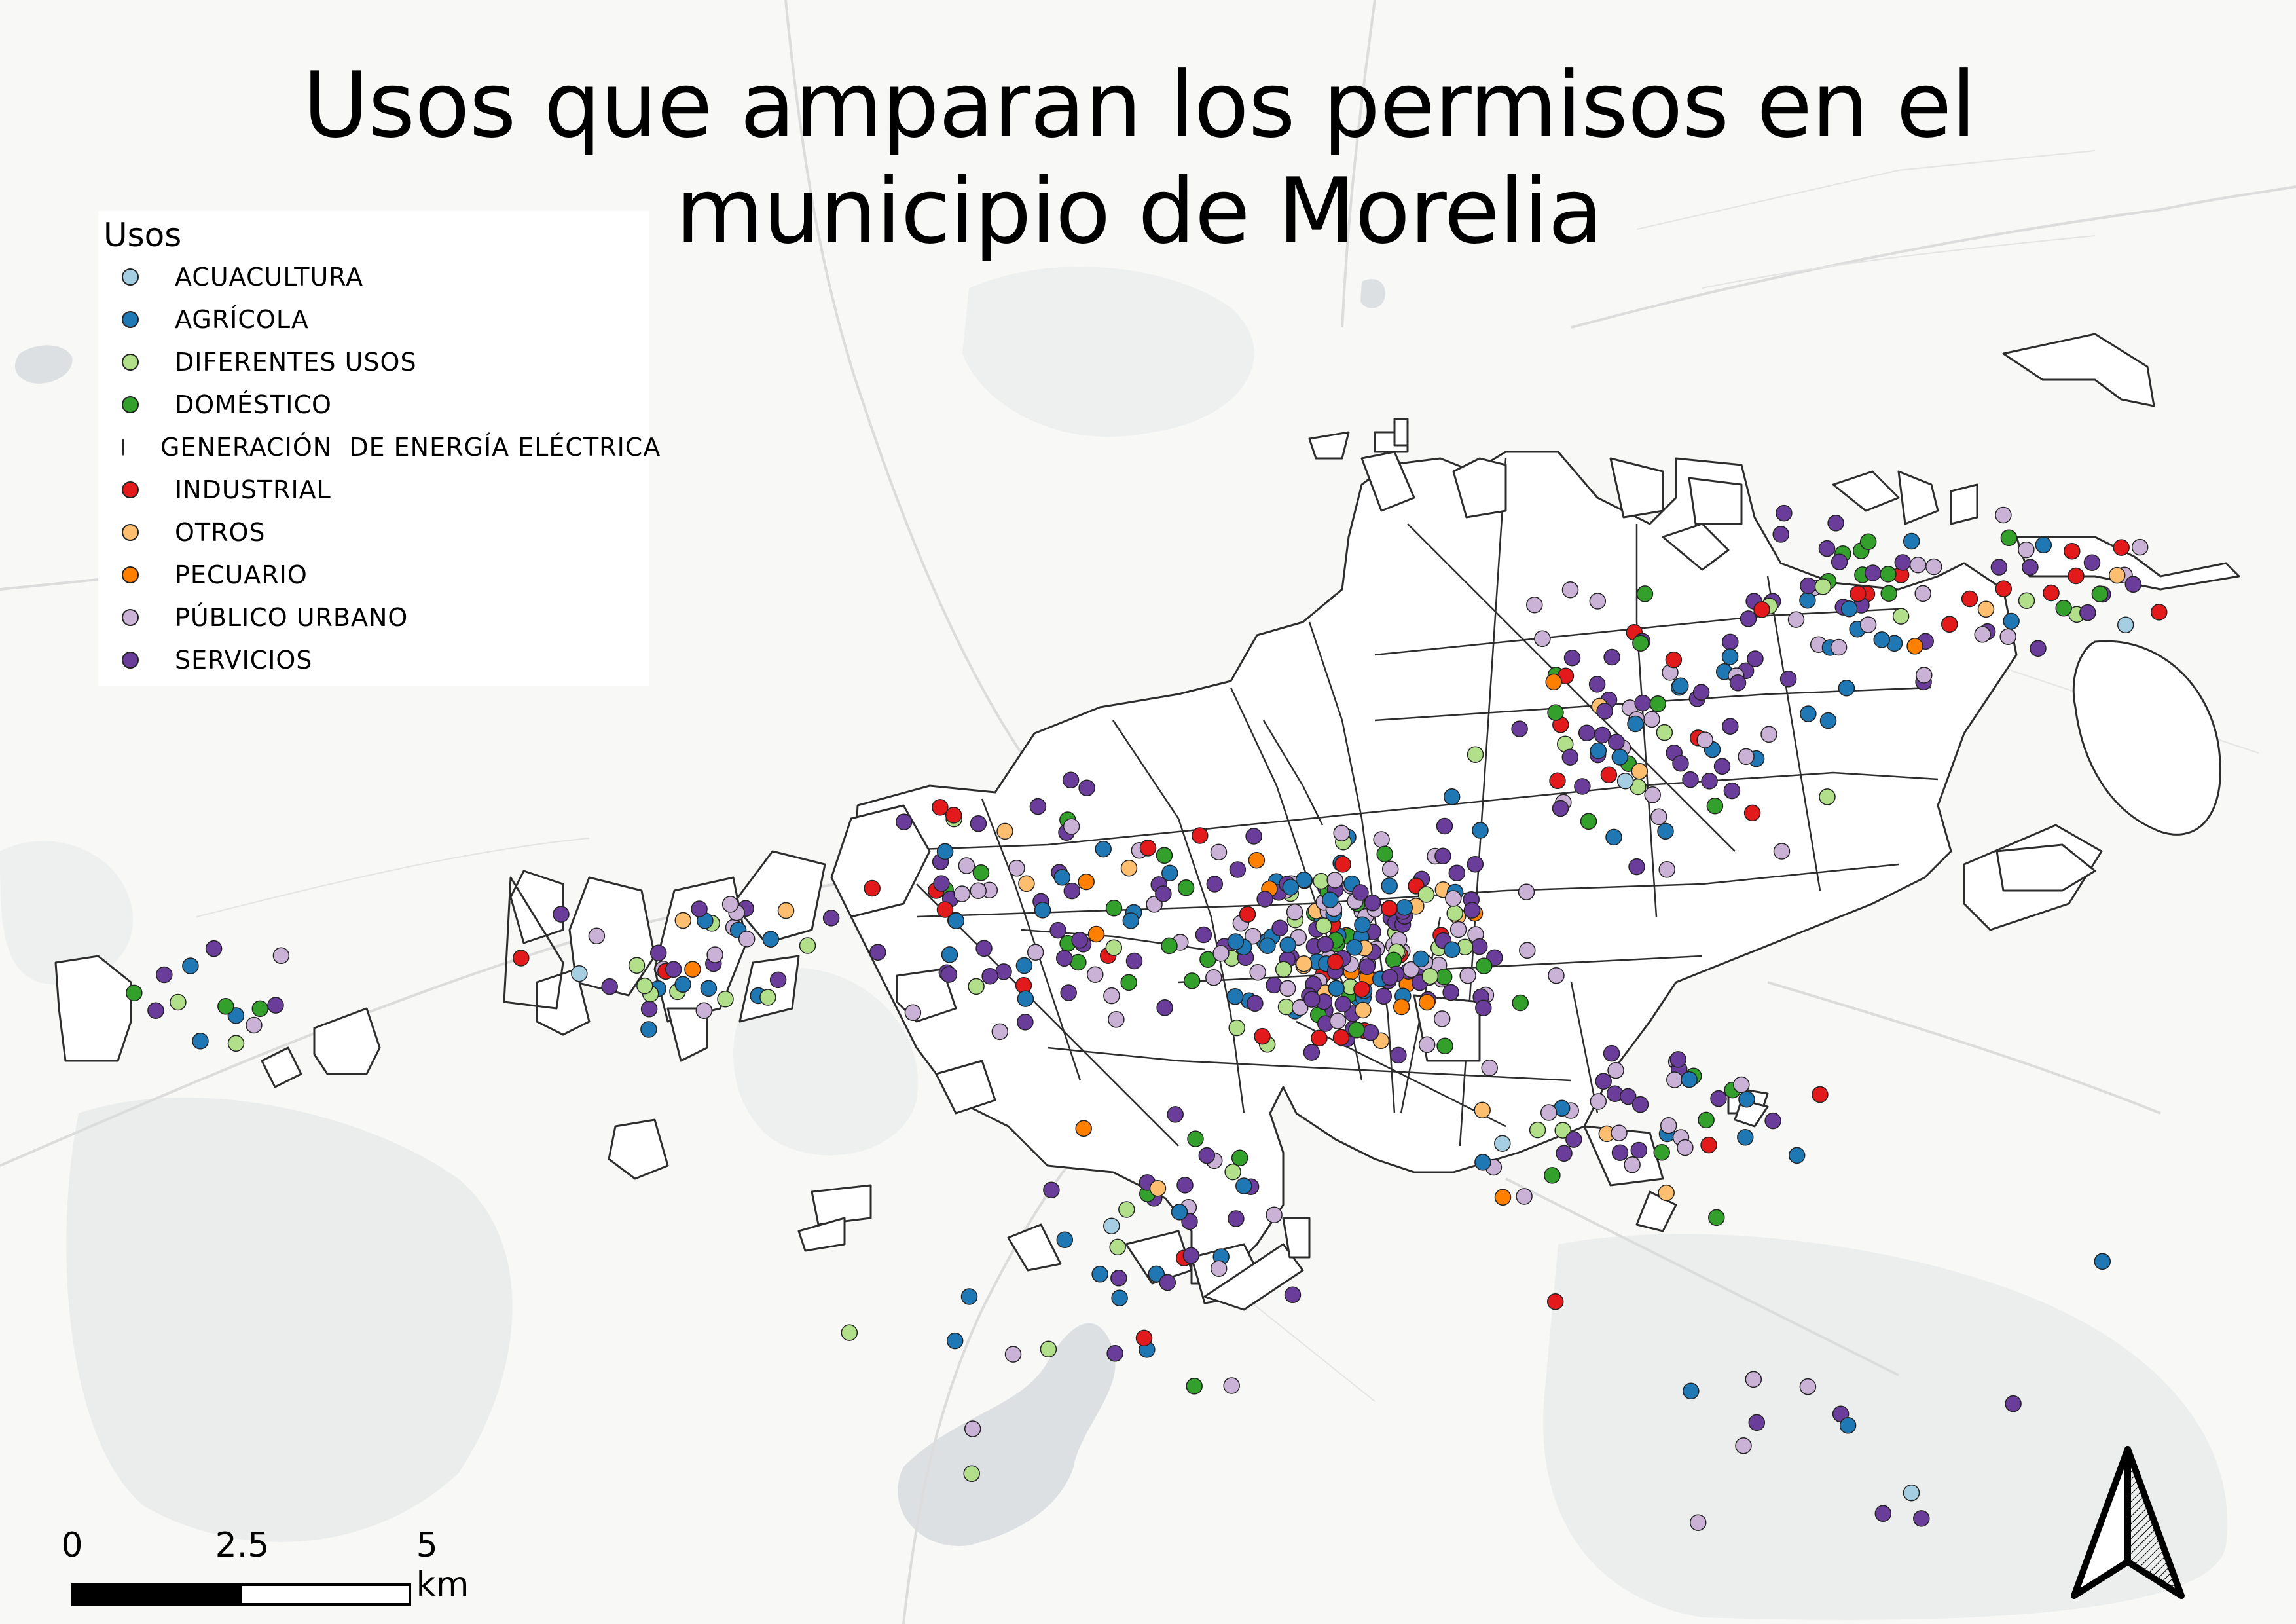 The image size is (2296, 1624). I want to click on legend-label: AGRÍCOLA, so click(242, 319).